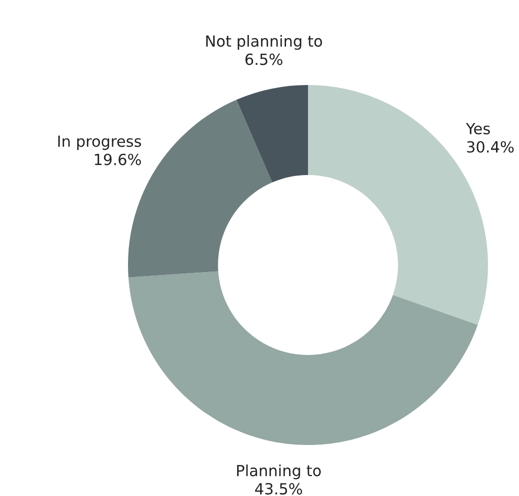 Image resolution: width=519 pixels, height=496 pixels. What do you see at coordinates (100, 143) in the screenshot?
I see `slice-label: In progress` at bounding box center [100, 143].